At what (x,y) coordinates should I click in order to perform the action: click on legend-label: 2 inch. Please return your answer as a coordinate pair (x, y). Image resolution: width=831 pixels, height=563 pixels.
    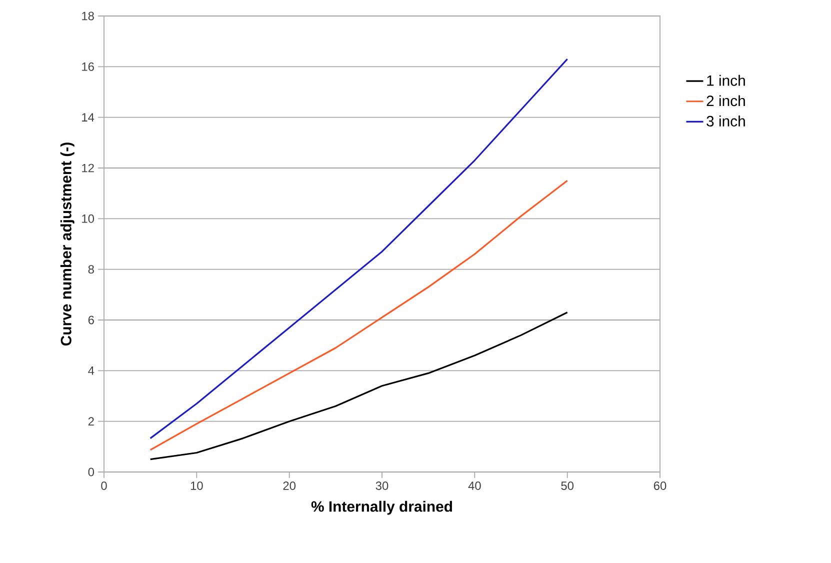
    Looking at the image, I should click on (725, 100).